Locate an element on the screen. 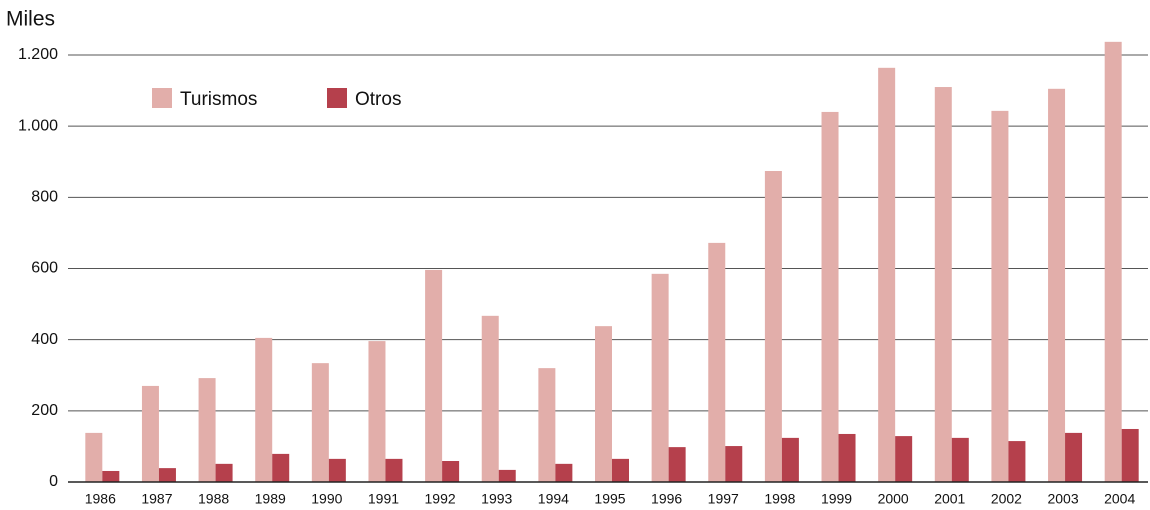  y-tick-label: 200 is located at coordinates (44, 410).